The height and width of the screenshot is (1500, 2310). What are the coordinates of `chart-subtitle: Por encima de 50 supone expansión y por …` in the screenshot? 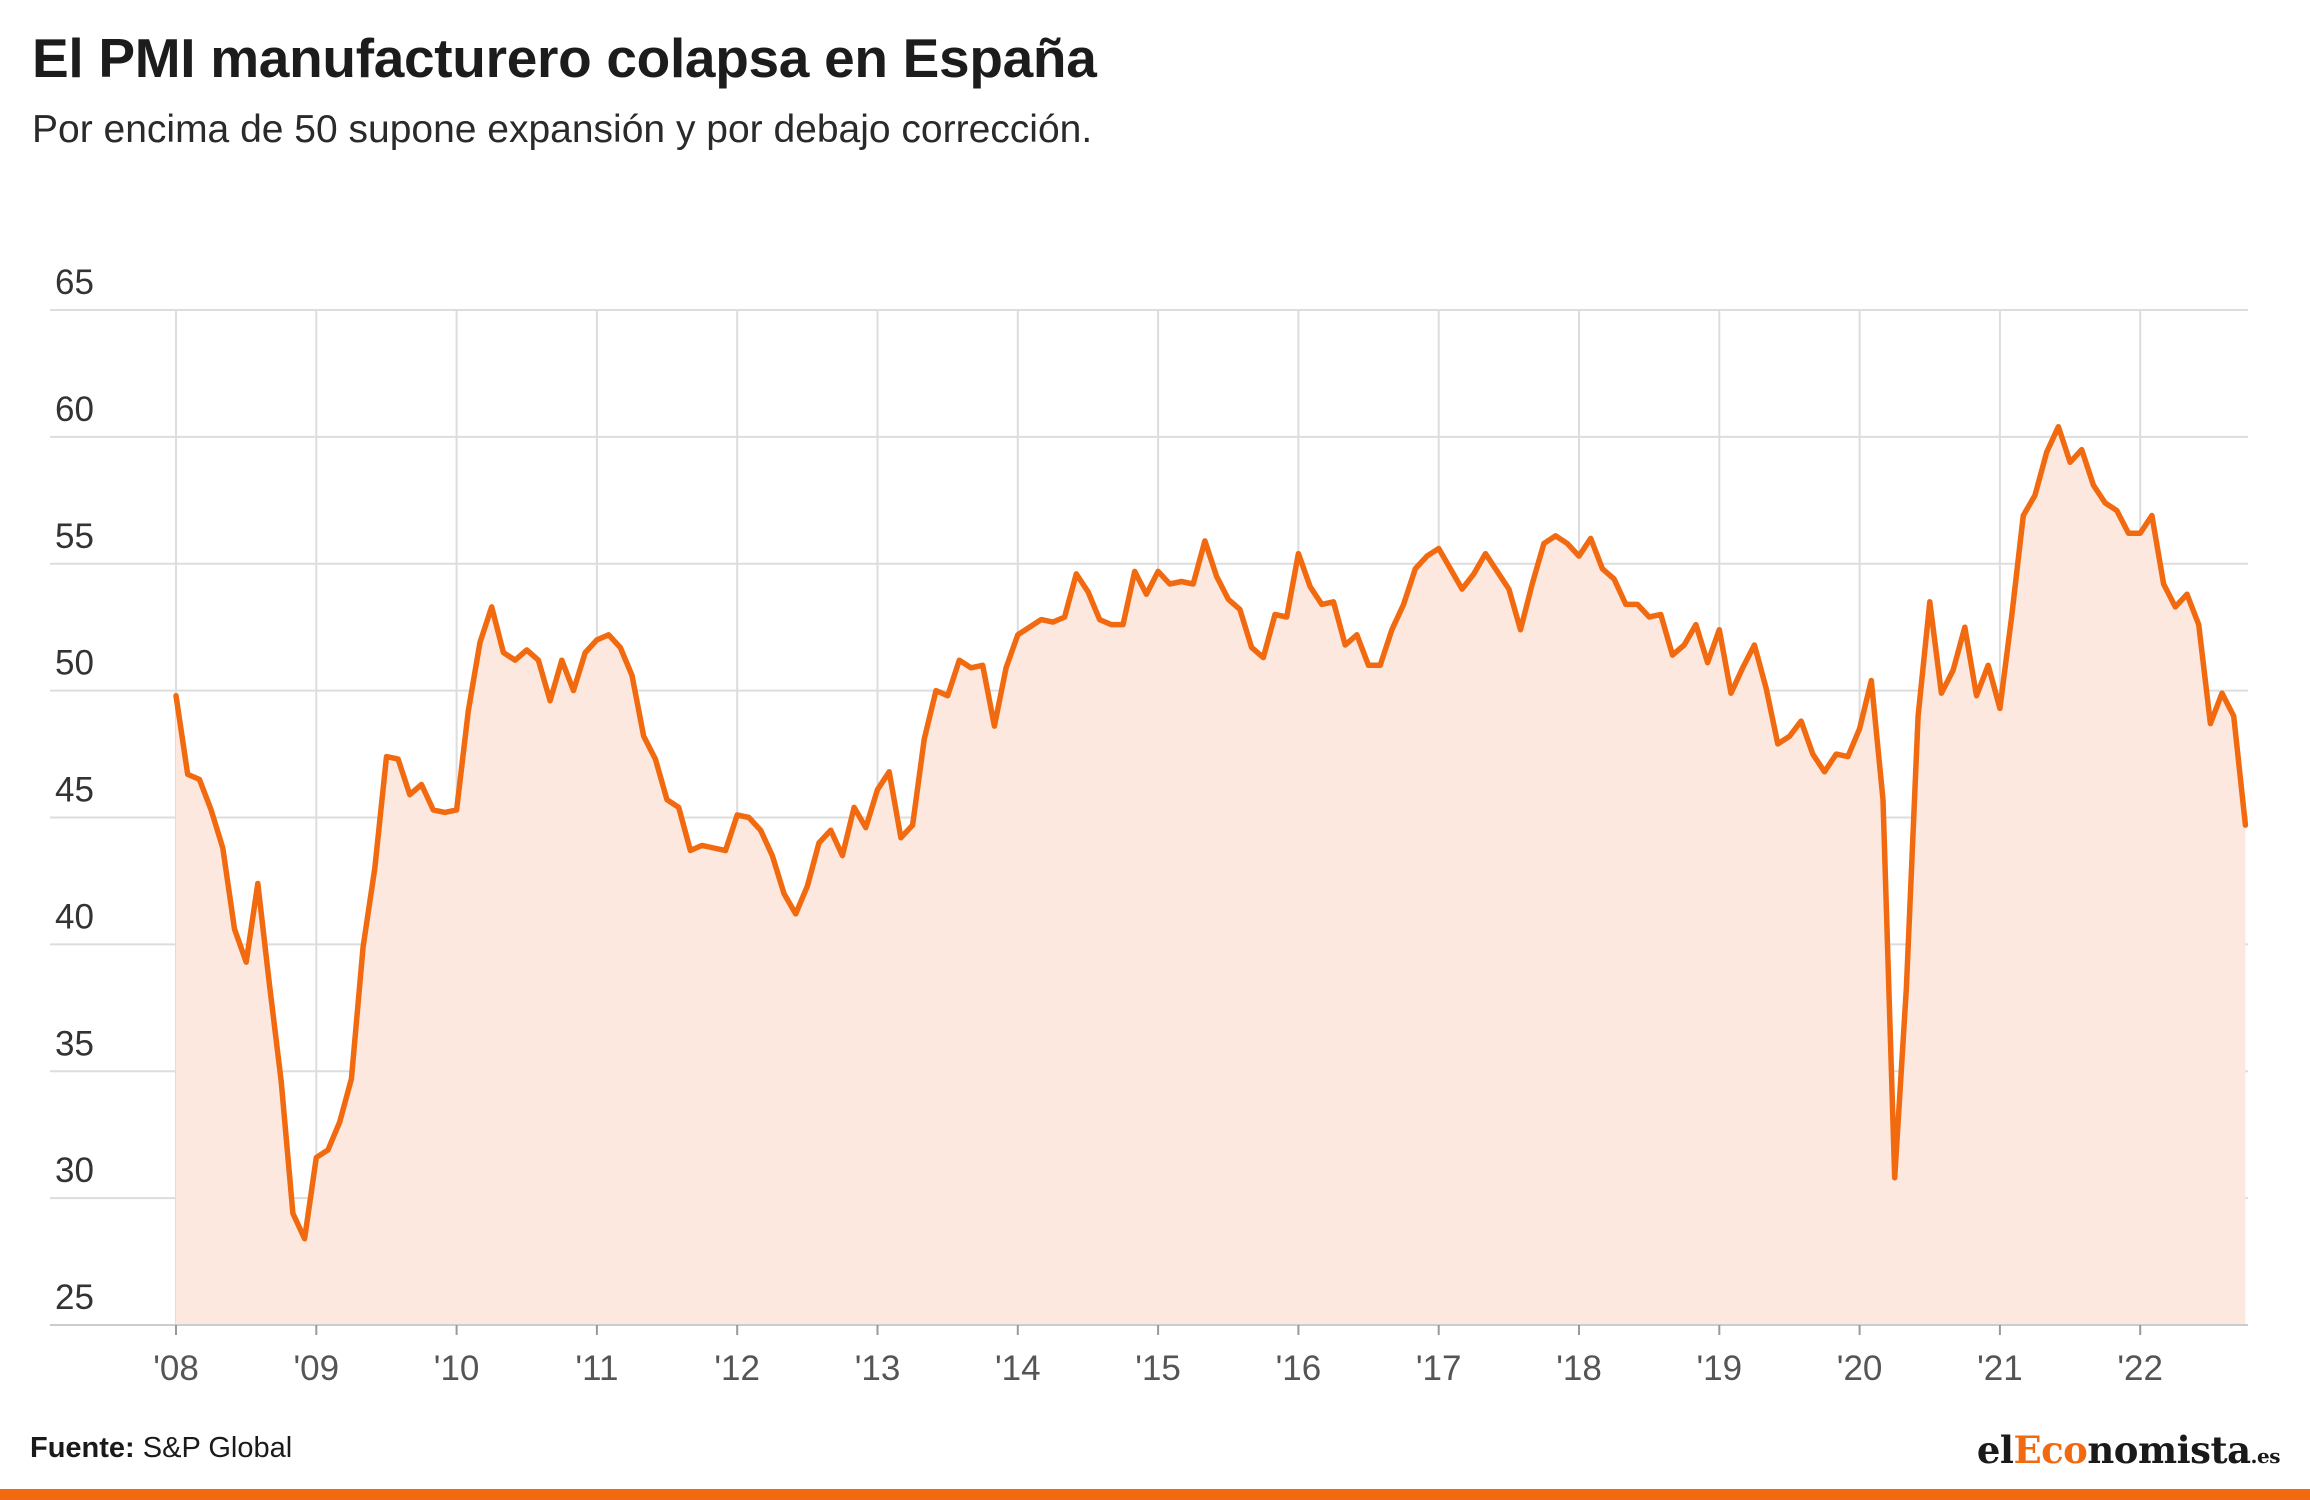 It's located at (562, 129).